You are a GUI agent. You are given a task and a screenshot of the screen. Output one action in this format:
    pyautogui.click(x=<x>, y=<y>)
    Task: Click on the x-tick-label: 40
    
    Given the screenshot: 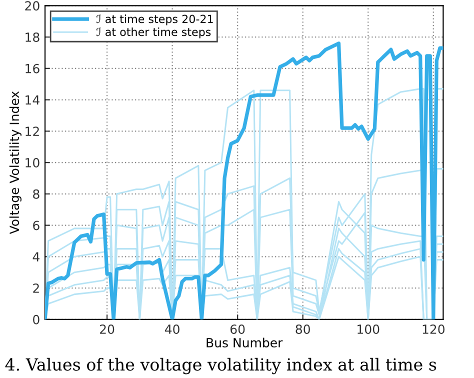 What is the action you would take?
    pyautogui.click(x=172, y=329)
    